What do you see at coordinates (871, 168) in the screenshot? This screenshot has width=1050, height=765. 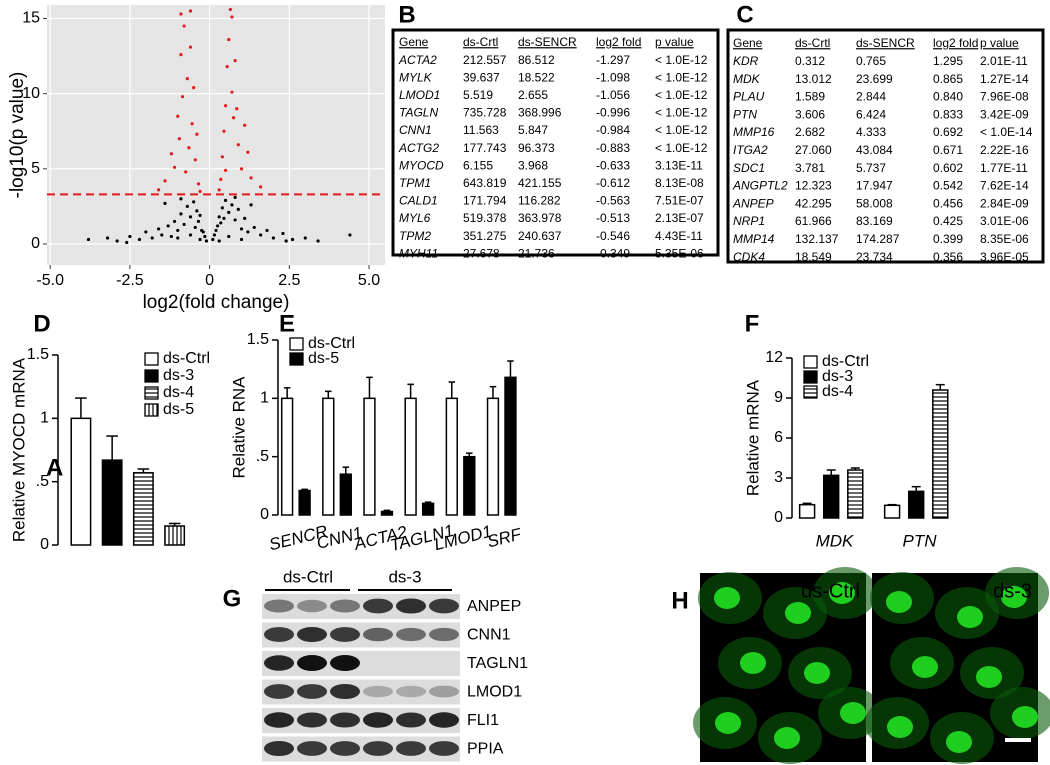 I see `table-cell: 5.737` at bounding box center [871, 168].